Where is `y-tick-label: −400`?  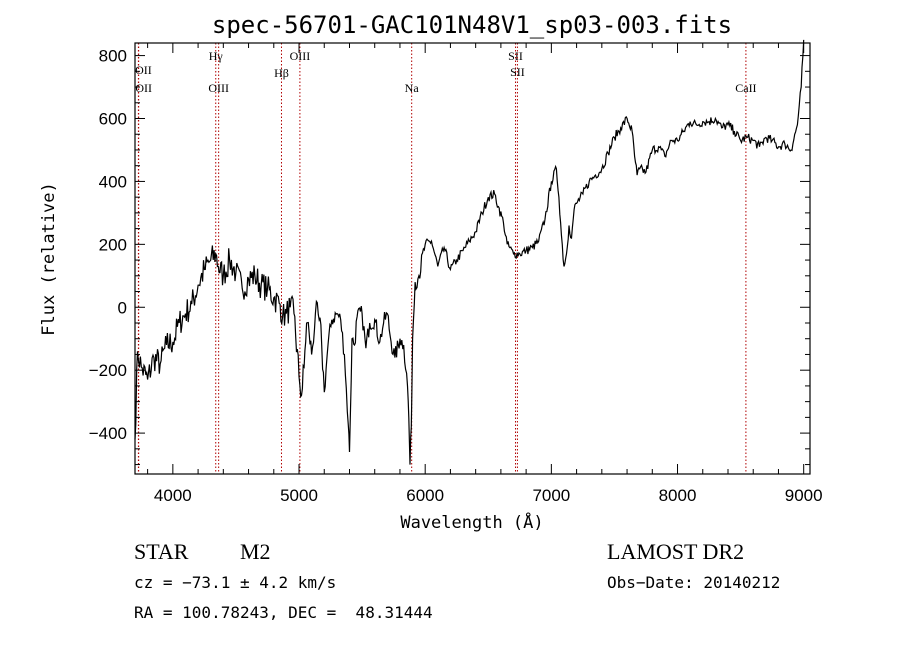 y-tick-label: −400 is located at coordinates (108, 433).